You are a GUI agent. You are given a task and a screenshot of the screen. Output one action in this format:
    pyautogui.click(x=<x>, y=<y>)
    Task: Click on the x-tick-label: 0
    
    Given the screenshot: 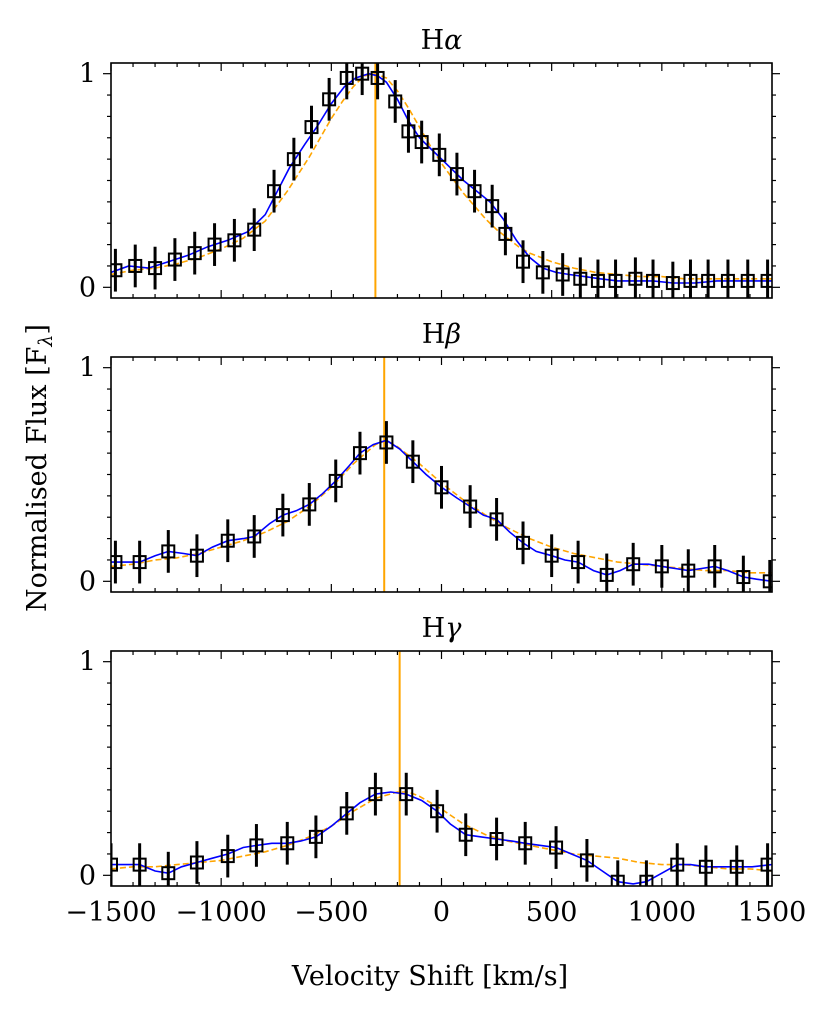 What is the action you would take?
    pyautogui.click(x=441, y=912)
    